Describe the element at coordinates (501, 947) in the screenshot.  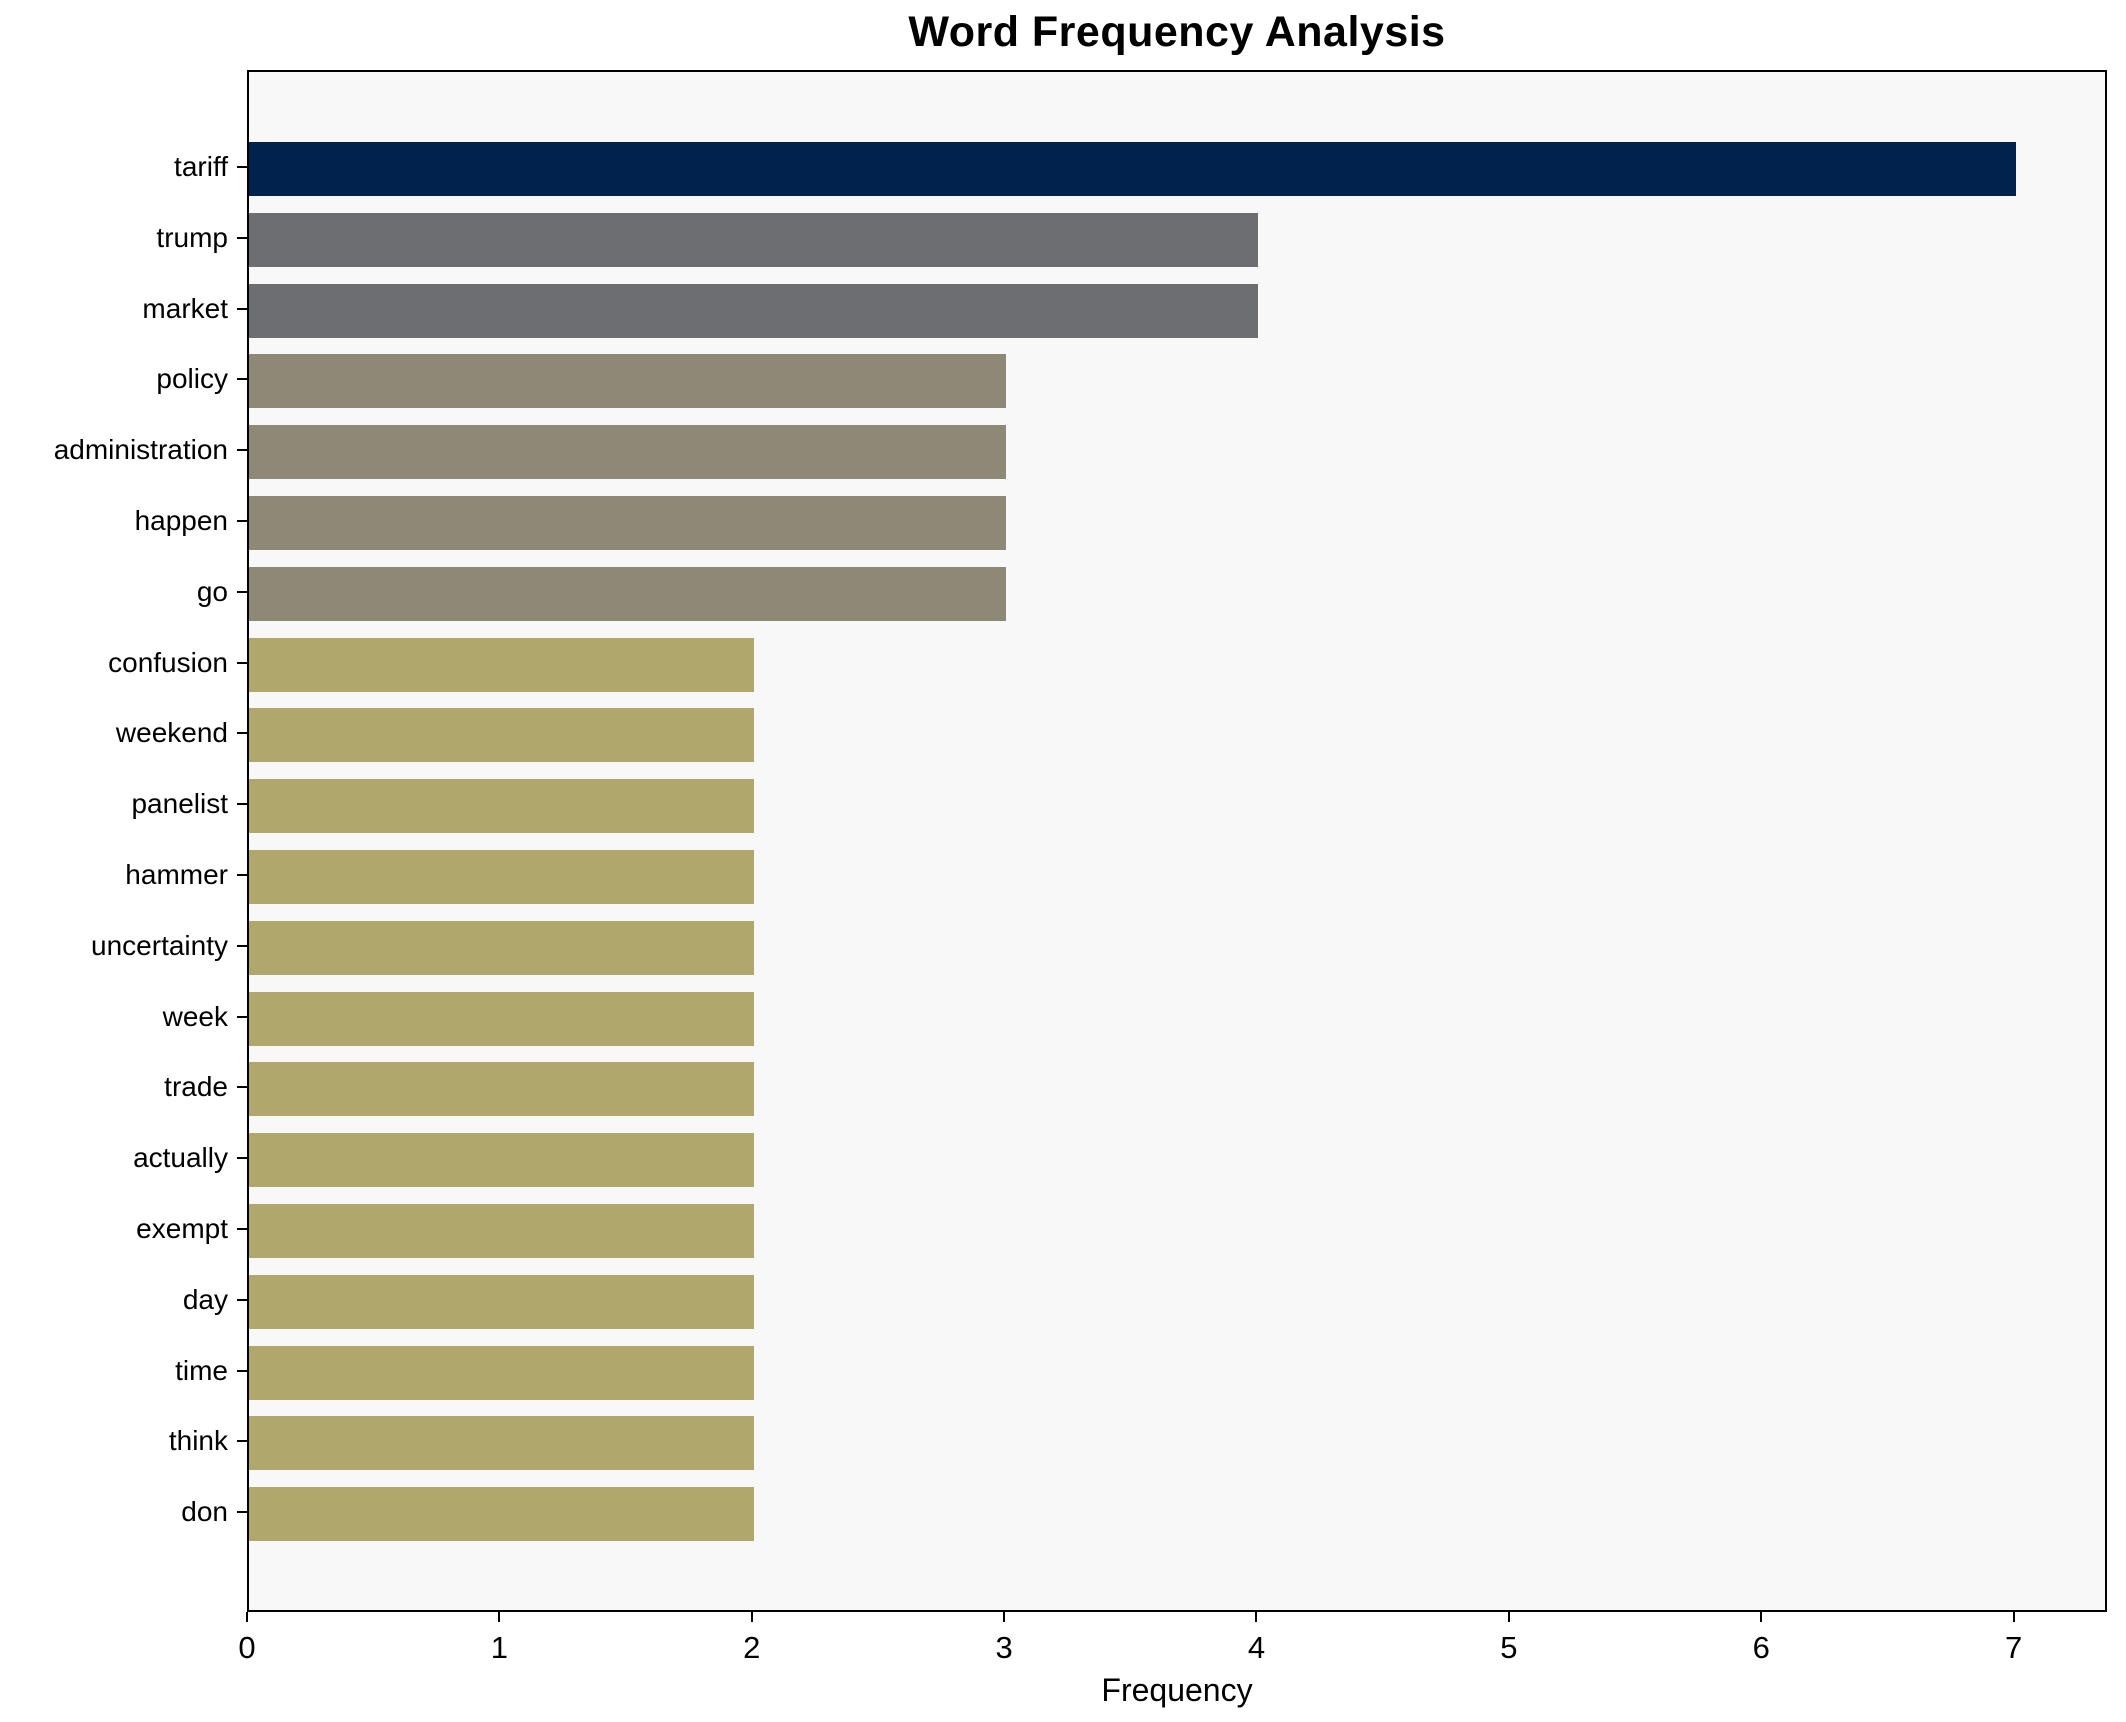
I see `bar-uncertainty` at that location.